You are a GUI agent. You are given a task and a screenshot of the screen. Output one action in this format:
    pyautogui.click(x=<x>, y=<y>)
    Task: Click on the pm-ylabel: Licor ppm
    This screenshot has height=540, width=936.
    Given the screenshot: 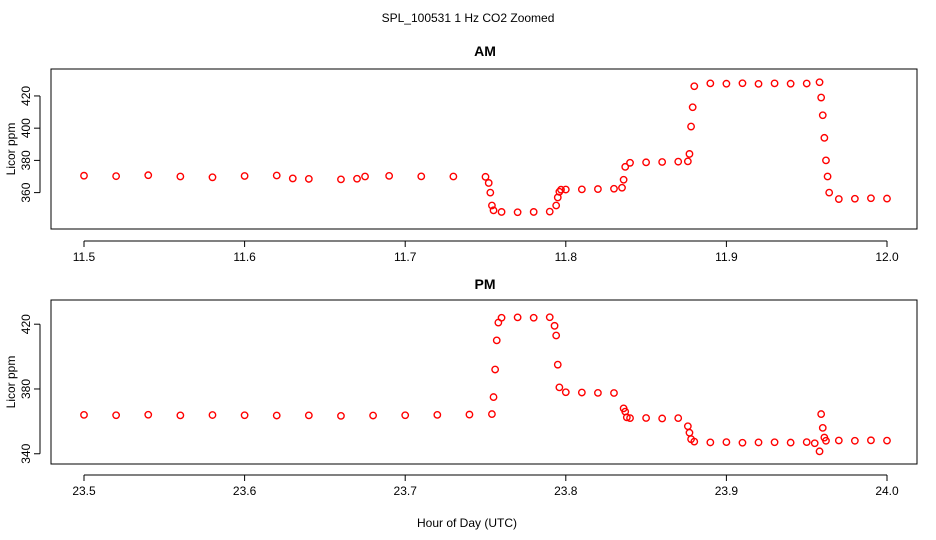 What is the action you would take?
    pyautogui.click(x=11, y=382)
    